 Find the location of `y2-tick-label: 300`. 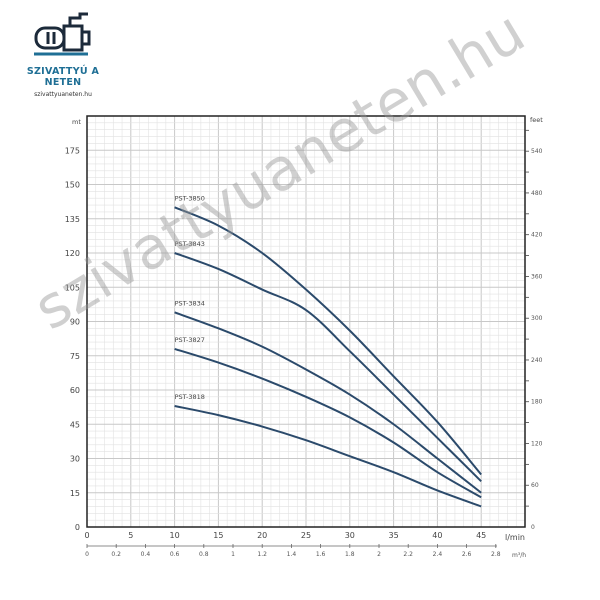

y2-tick-label: 300 is located at coordinates (537, 318).